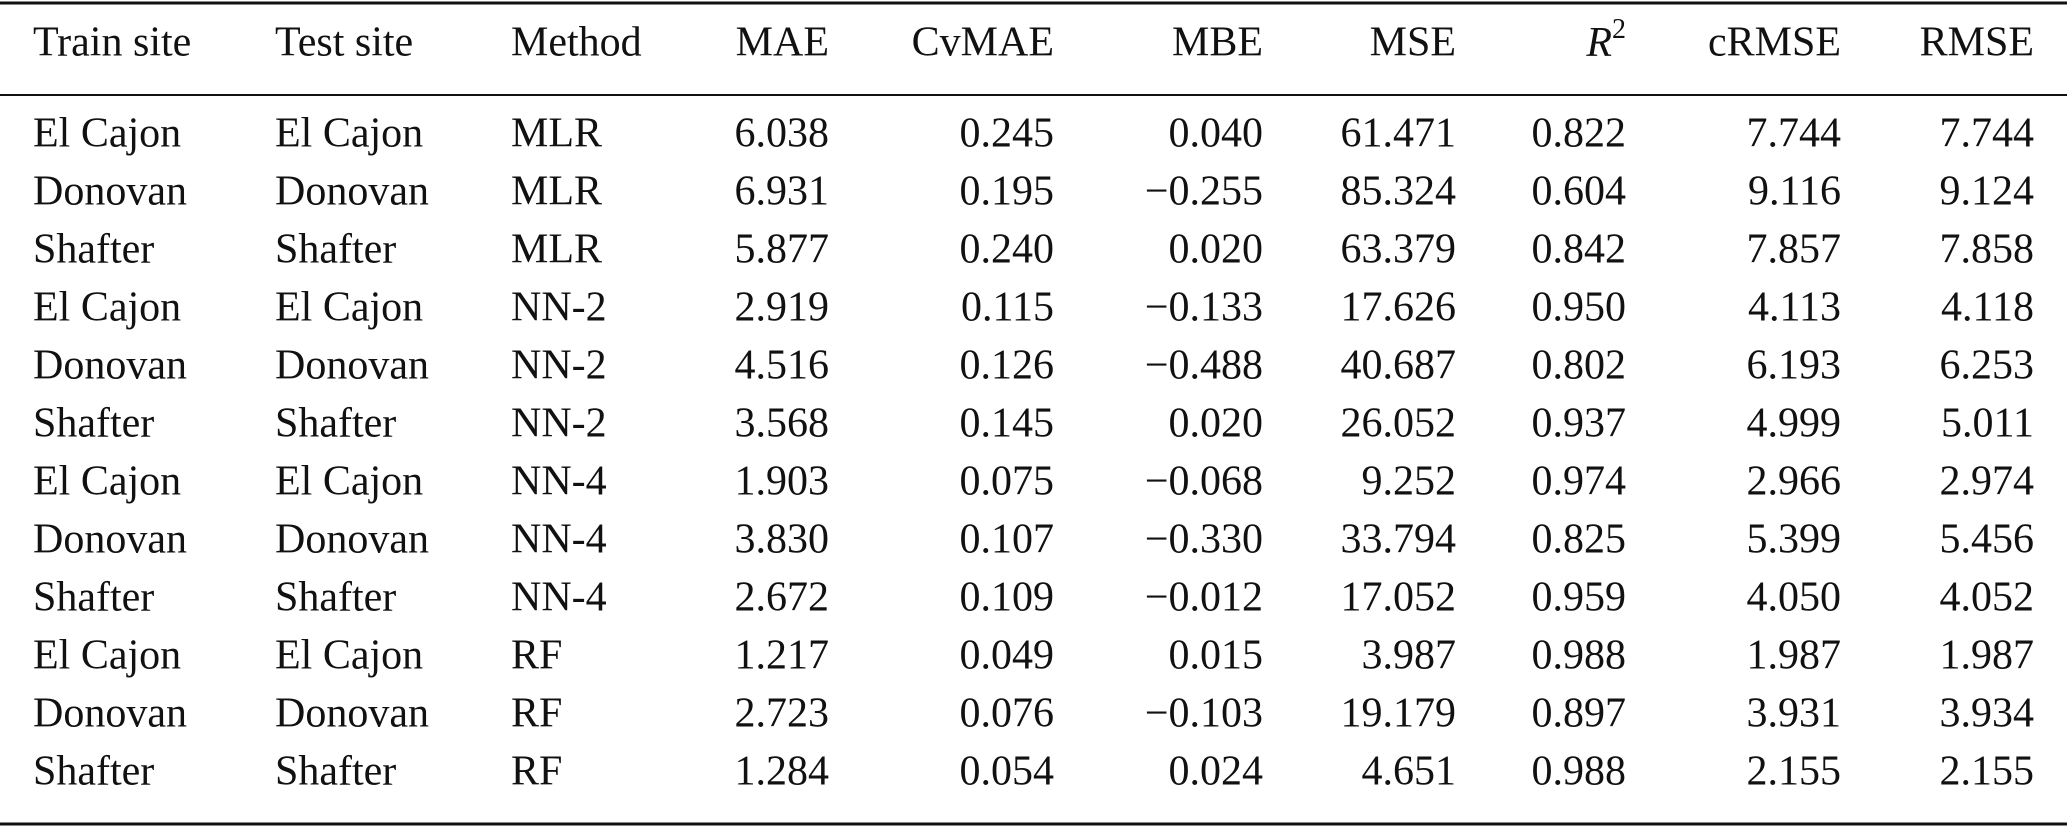 Image resolution: width=2067 pixels, height=827 pixels. Describe the element at coordinates (782, 424) in the screenshot. I see `table-cell: 3.568` at that location.